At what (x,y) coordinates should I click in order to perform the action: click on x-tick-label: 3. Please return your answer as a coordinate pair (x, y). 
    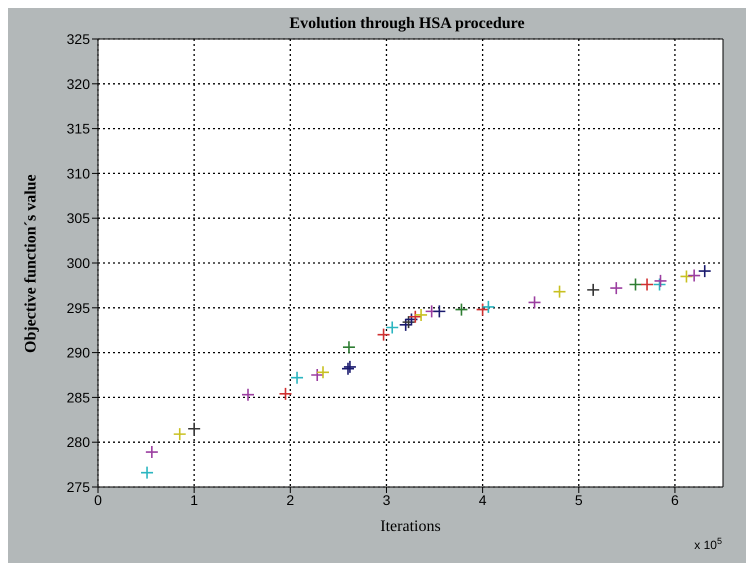
    Looking at the image, I should click on (386, 500).